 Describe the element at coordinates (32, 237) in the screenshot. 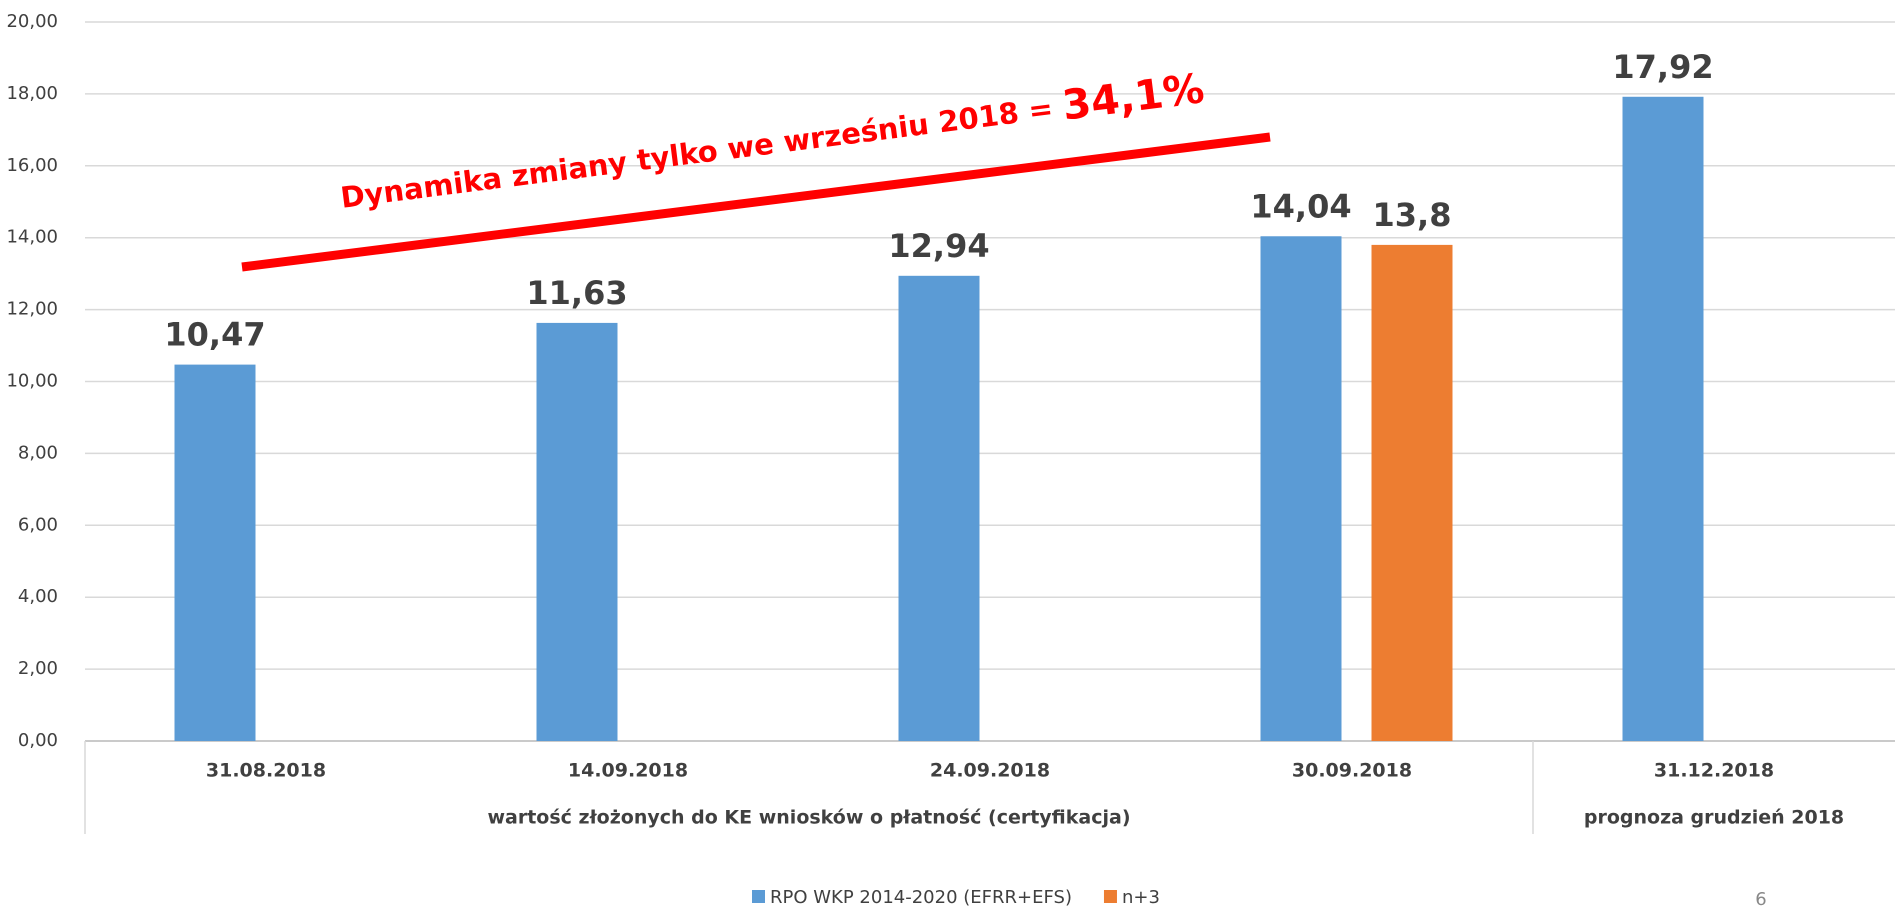

I see `y-tick-label: 14,00` at that location.